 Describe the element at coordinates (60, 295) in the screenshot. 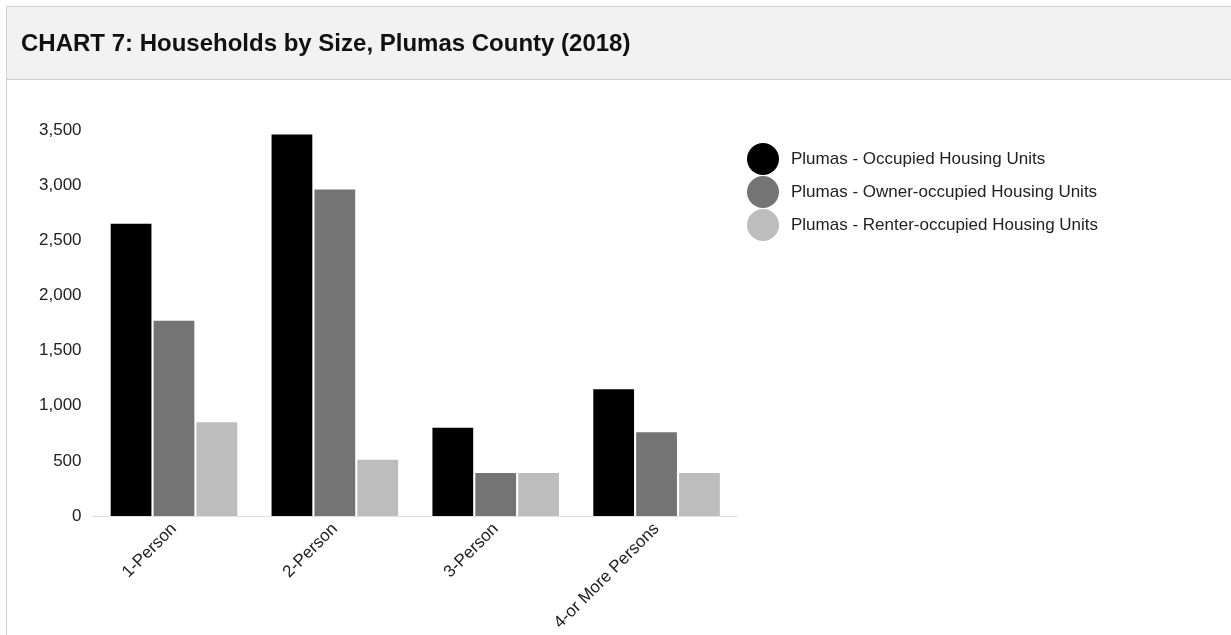

I see `y-tick-label: 2,000` at that location.